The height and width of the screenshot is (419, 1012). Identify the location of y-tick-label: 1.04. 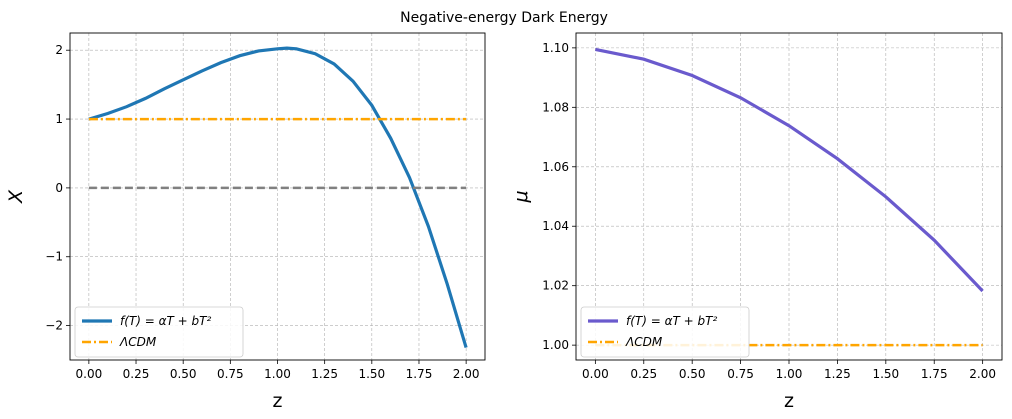
(555, 226).